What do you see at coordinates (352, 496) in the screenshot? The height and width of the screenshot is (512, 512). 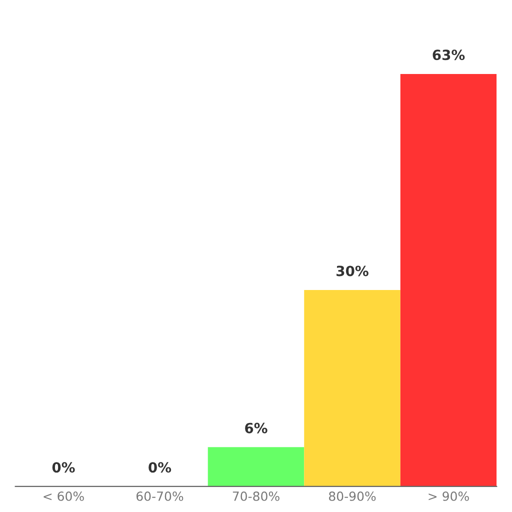 I see `x-tick-label: 80-90%` at bounding box center [352, 496].